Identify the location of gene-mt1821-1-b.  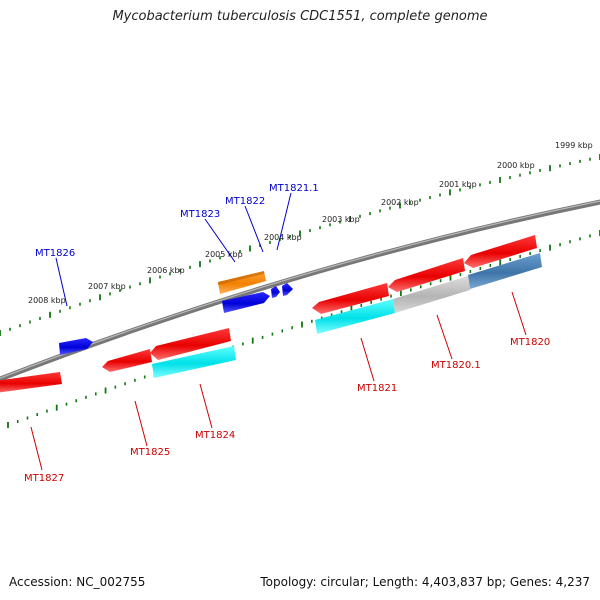
(287, 289).